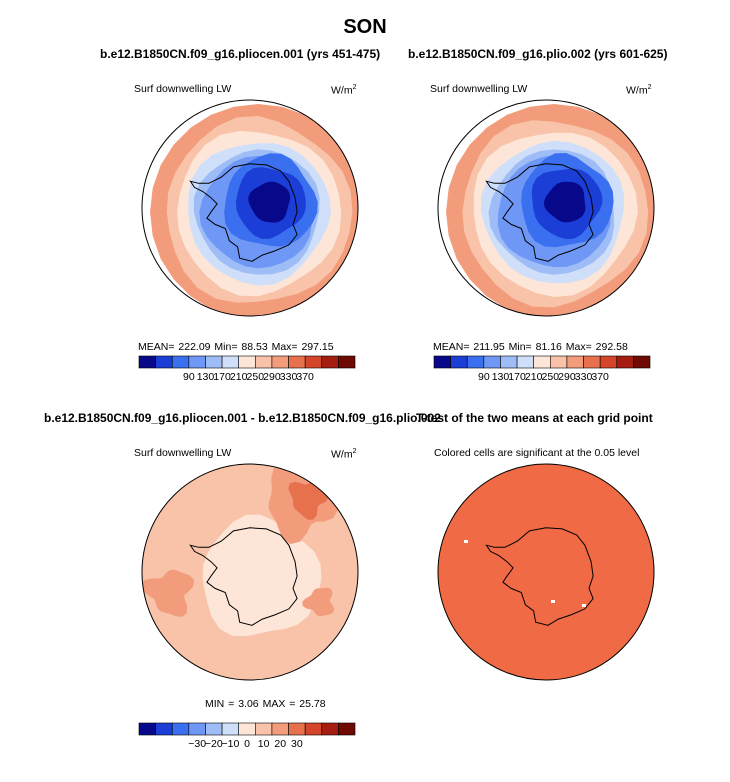 The width and height of the screenshot is (730, 782). Describe the element at coordinates (230, 744) in the screenshot. I see `colorbar-tick-label: −10` at that location.